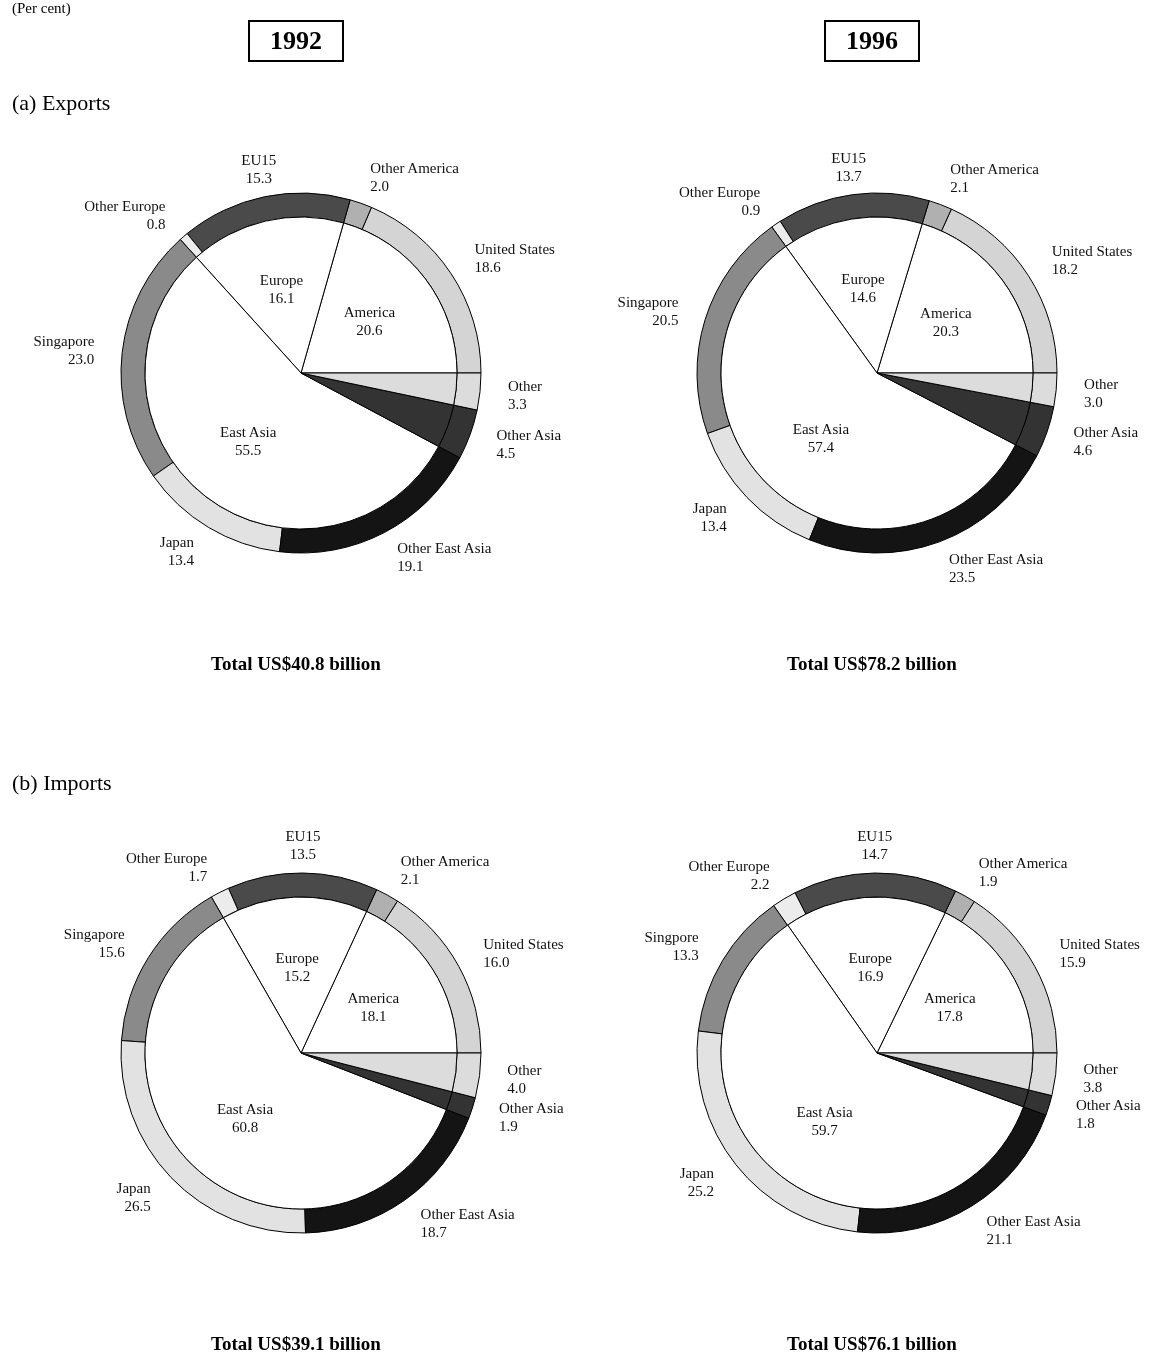  Describe the element at coordinates (870, 976) in the screenshot. I see `data-label: 16.9` at that location.